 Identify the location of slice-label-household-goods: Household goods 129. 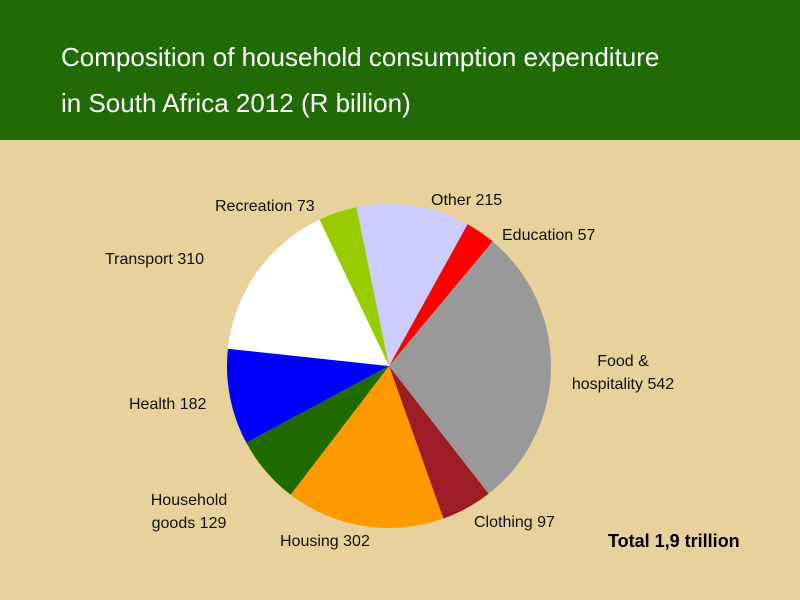
(189, 512).